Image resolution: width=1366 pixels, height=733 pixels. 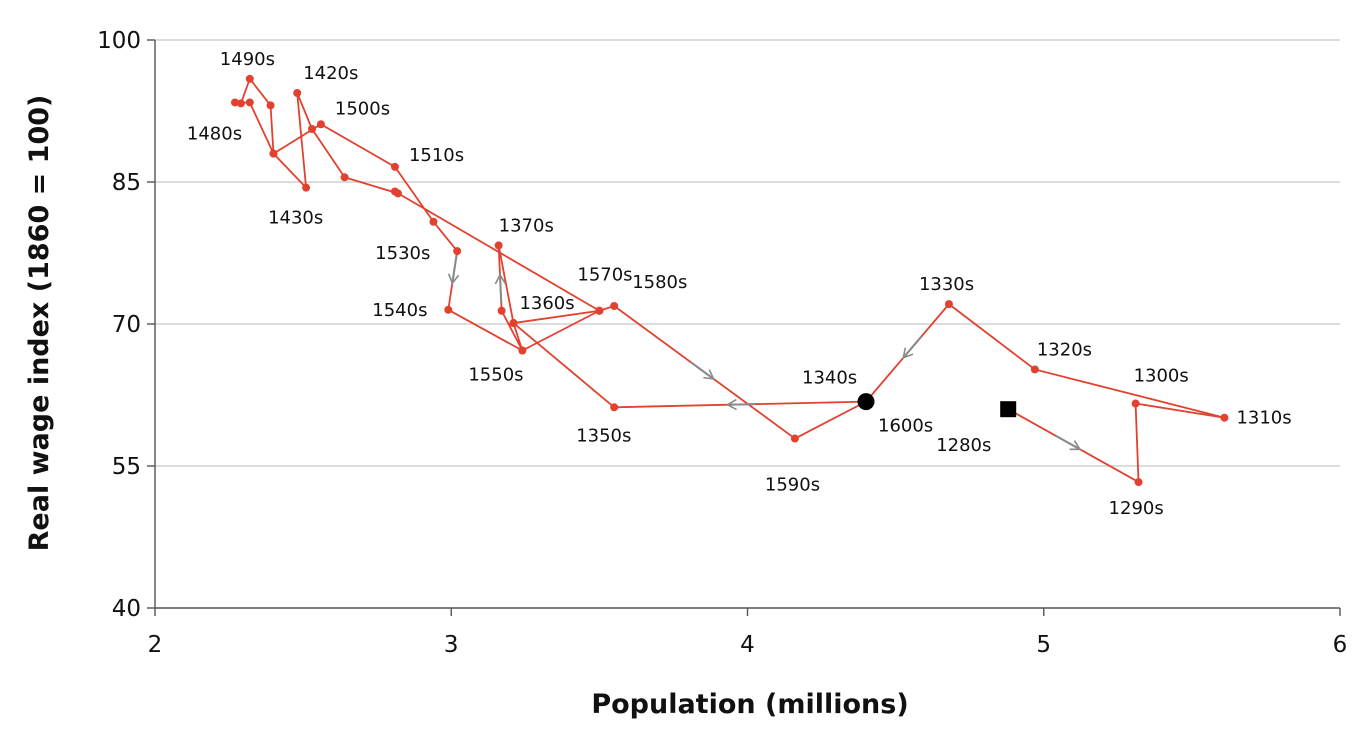 I want to click on point-label: 1570s, so click(x=604, y=275).